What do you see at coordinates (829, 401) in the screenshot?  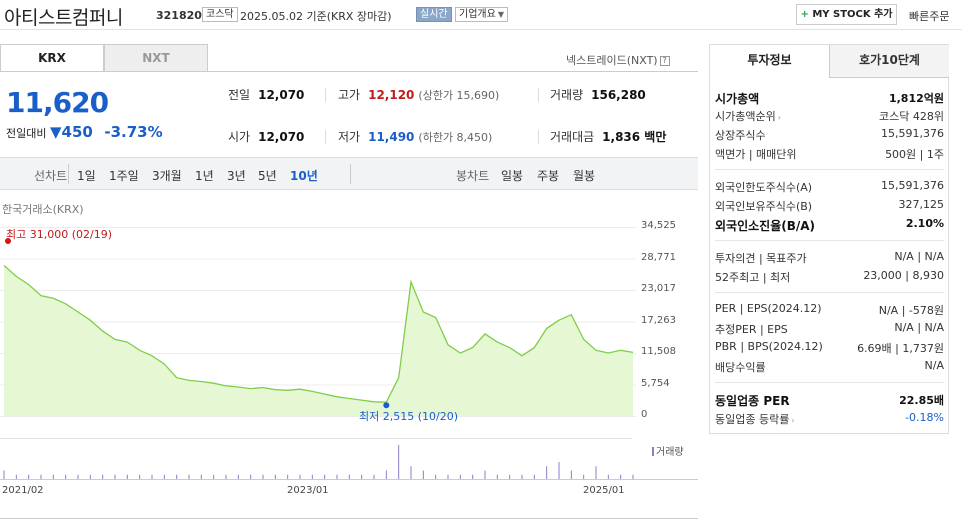 I see `invest-info-row: 동일업종 PER 22.85배` at bounding box center [829, 401].